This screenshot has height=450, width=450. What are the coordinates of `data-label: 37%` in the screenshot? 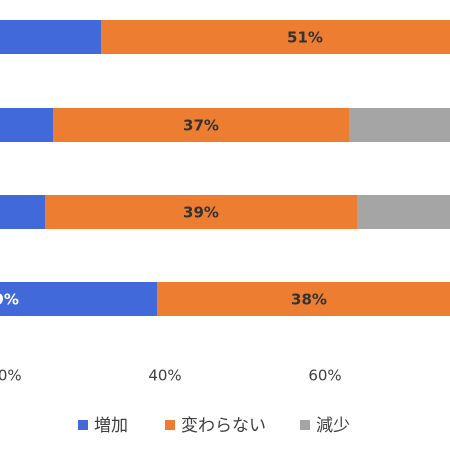 It's located at (201, 126).